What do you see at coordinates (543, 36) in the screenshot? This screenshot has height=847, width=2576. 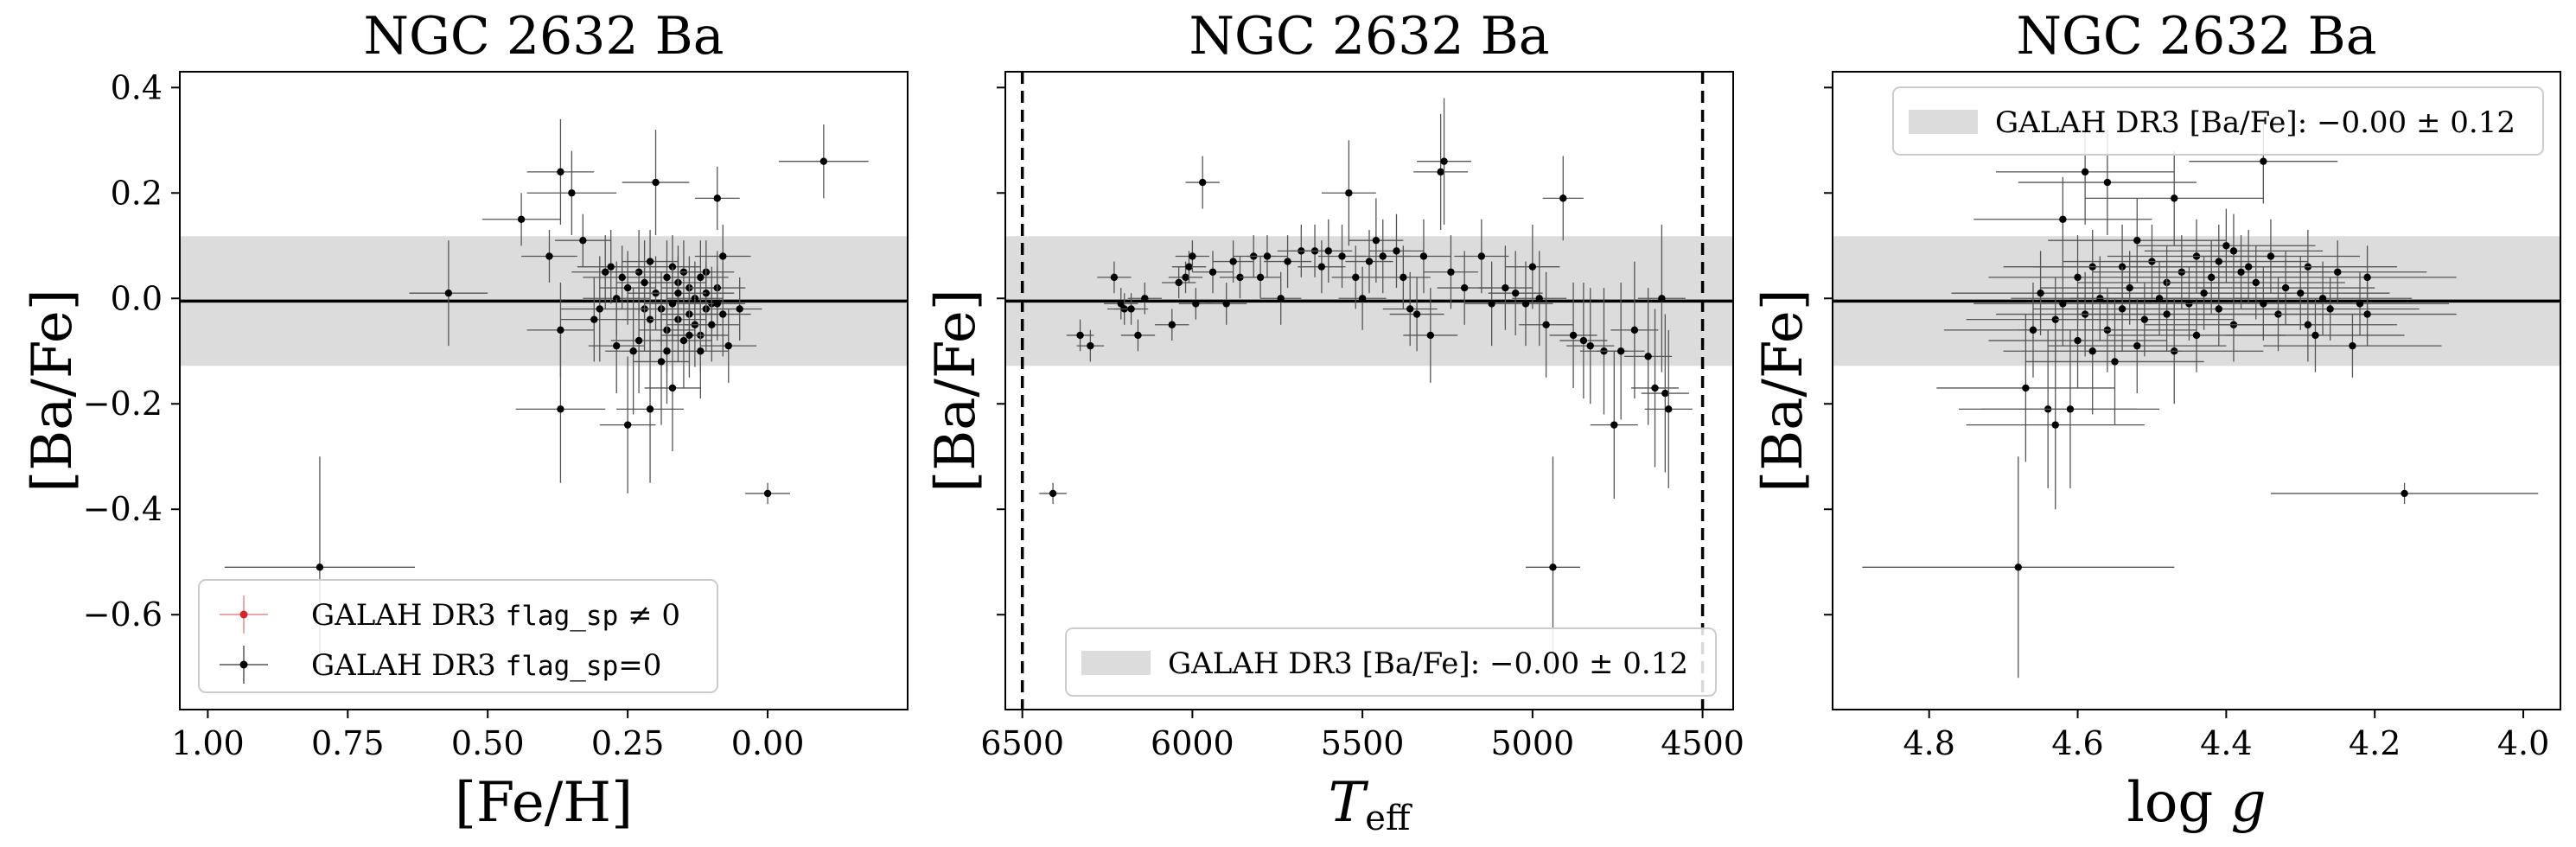 I see `chart-title: NGC 2632 Ba` at bounding box center [543, 36].